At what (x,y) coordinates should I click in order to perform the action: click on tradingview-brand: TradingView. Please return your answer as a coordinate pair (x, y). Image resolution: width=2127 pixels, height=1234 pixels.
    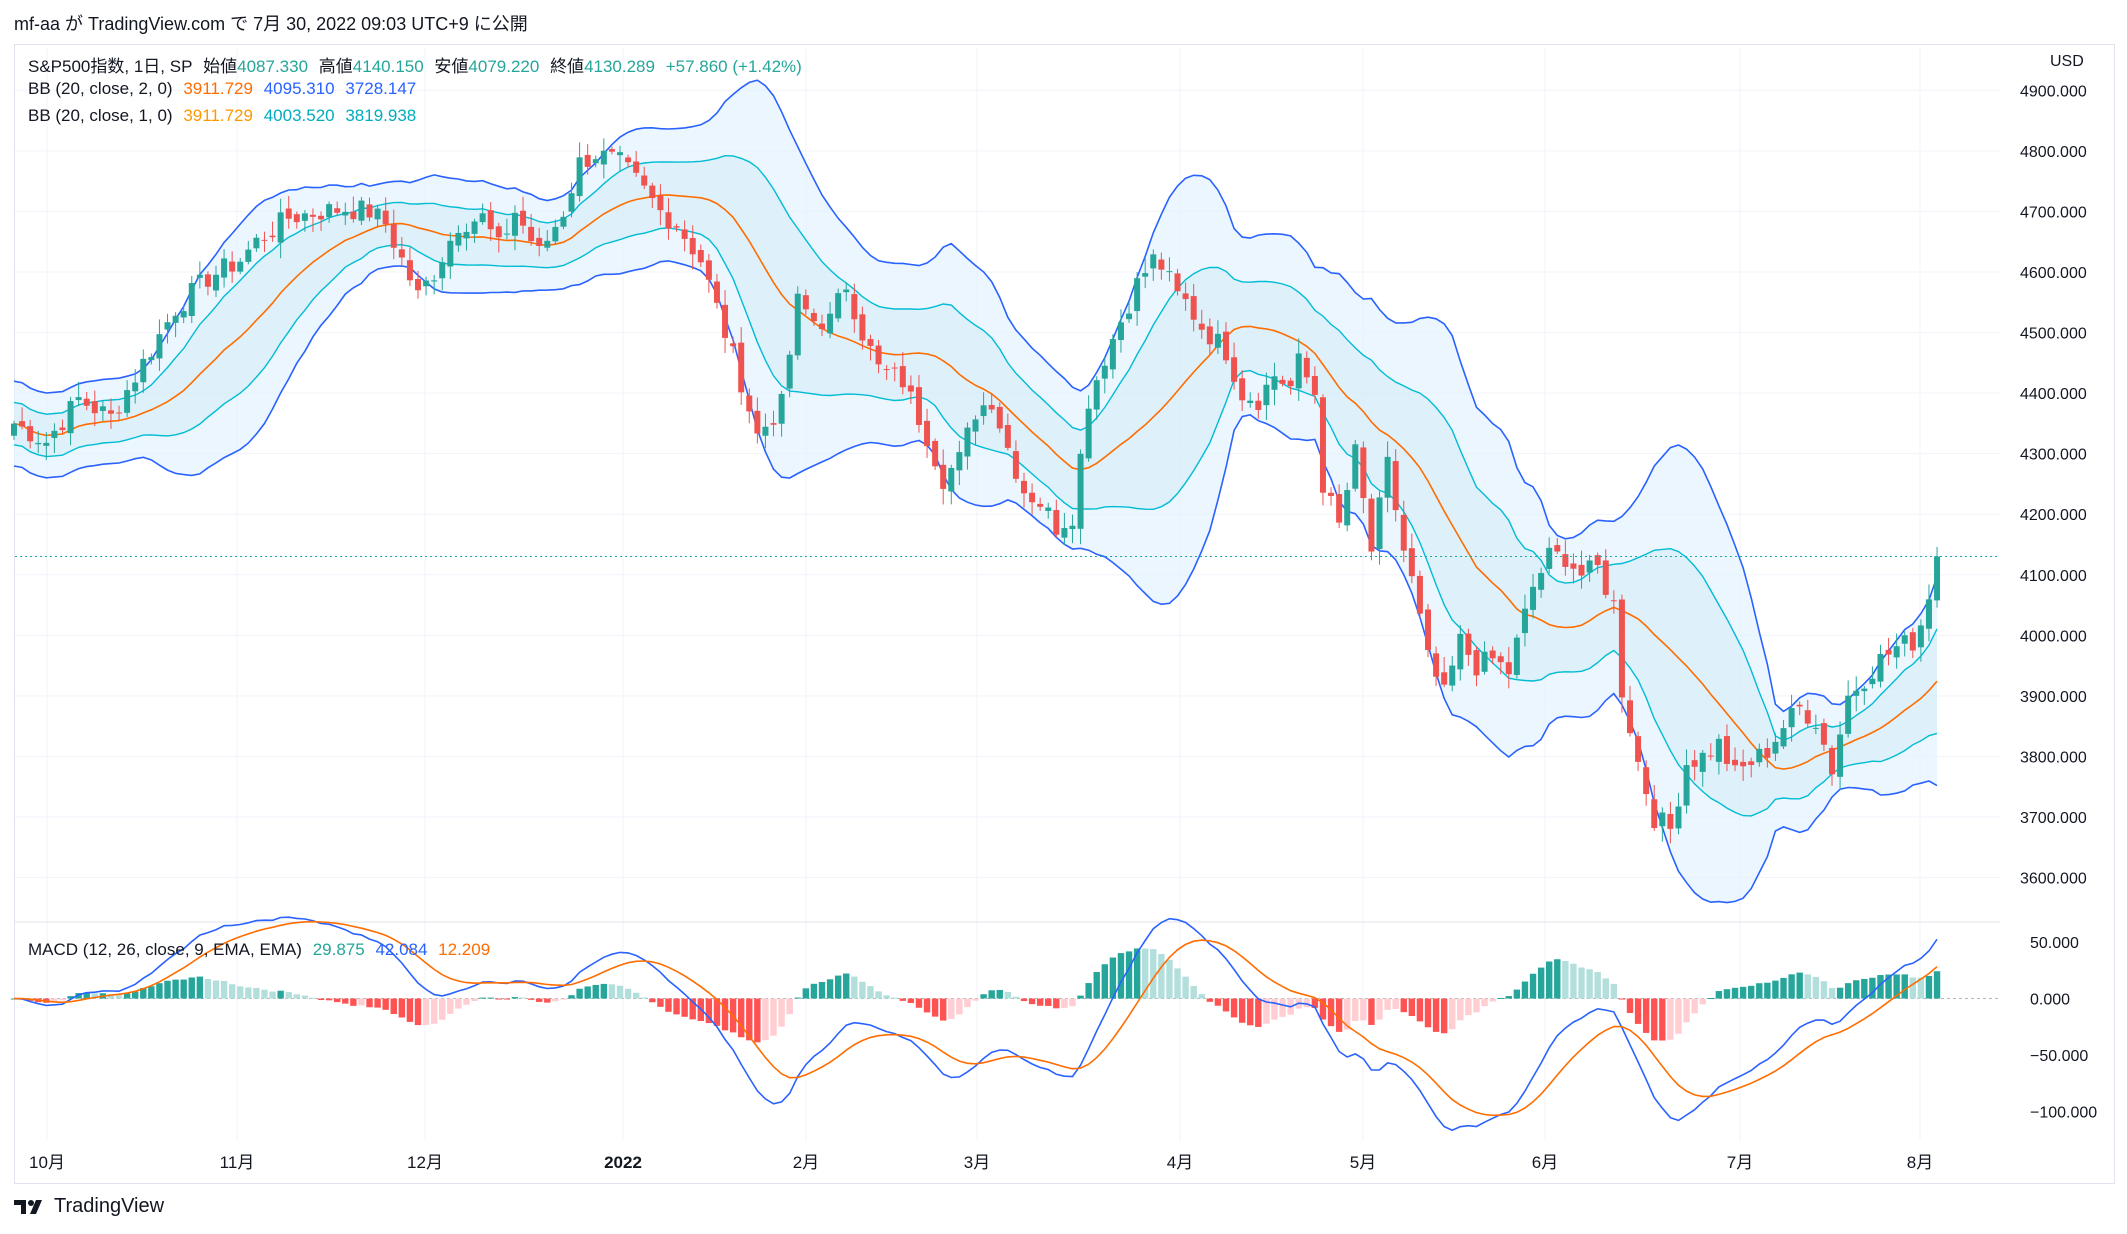
    Looking at the image, I should click on (89, 1206).